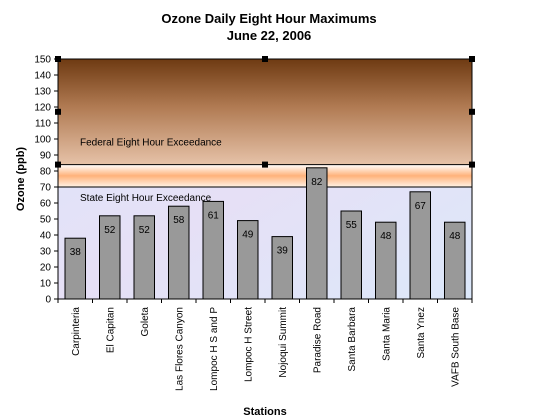  What do you see at coordinates (421, 333) in the screenshot?
I see `x-tick-label: Santa Ynez` at bounding box center [421, 333].